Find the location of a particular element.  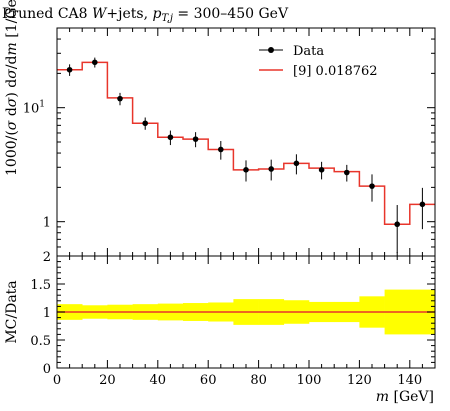

x-tick-label: 60 is located at coordinates (208, 380).